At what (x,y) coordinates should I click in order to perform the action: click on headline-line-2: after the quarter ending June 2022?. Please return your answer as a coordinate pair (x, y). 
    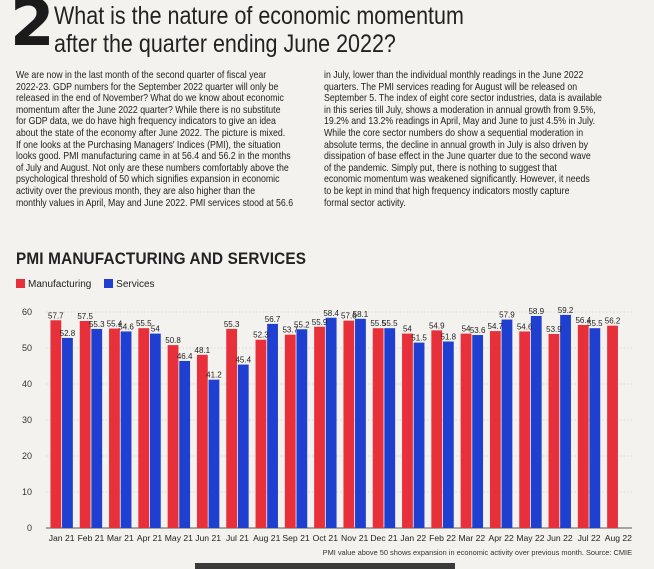
    Looking at the image, I should click on (225, 44).